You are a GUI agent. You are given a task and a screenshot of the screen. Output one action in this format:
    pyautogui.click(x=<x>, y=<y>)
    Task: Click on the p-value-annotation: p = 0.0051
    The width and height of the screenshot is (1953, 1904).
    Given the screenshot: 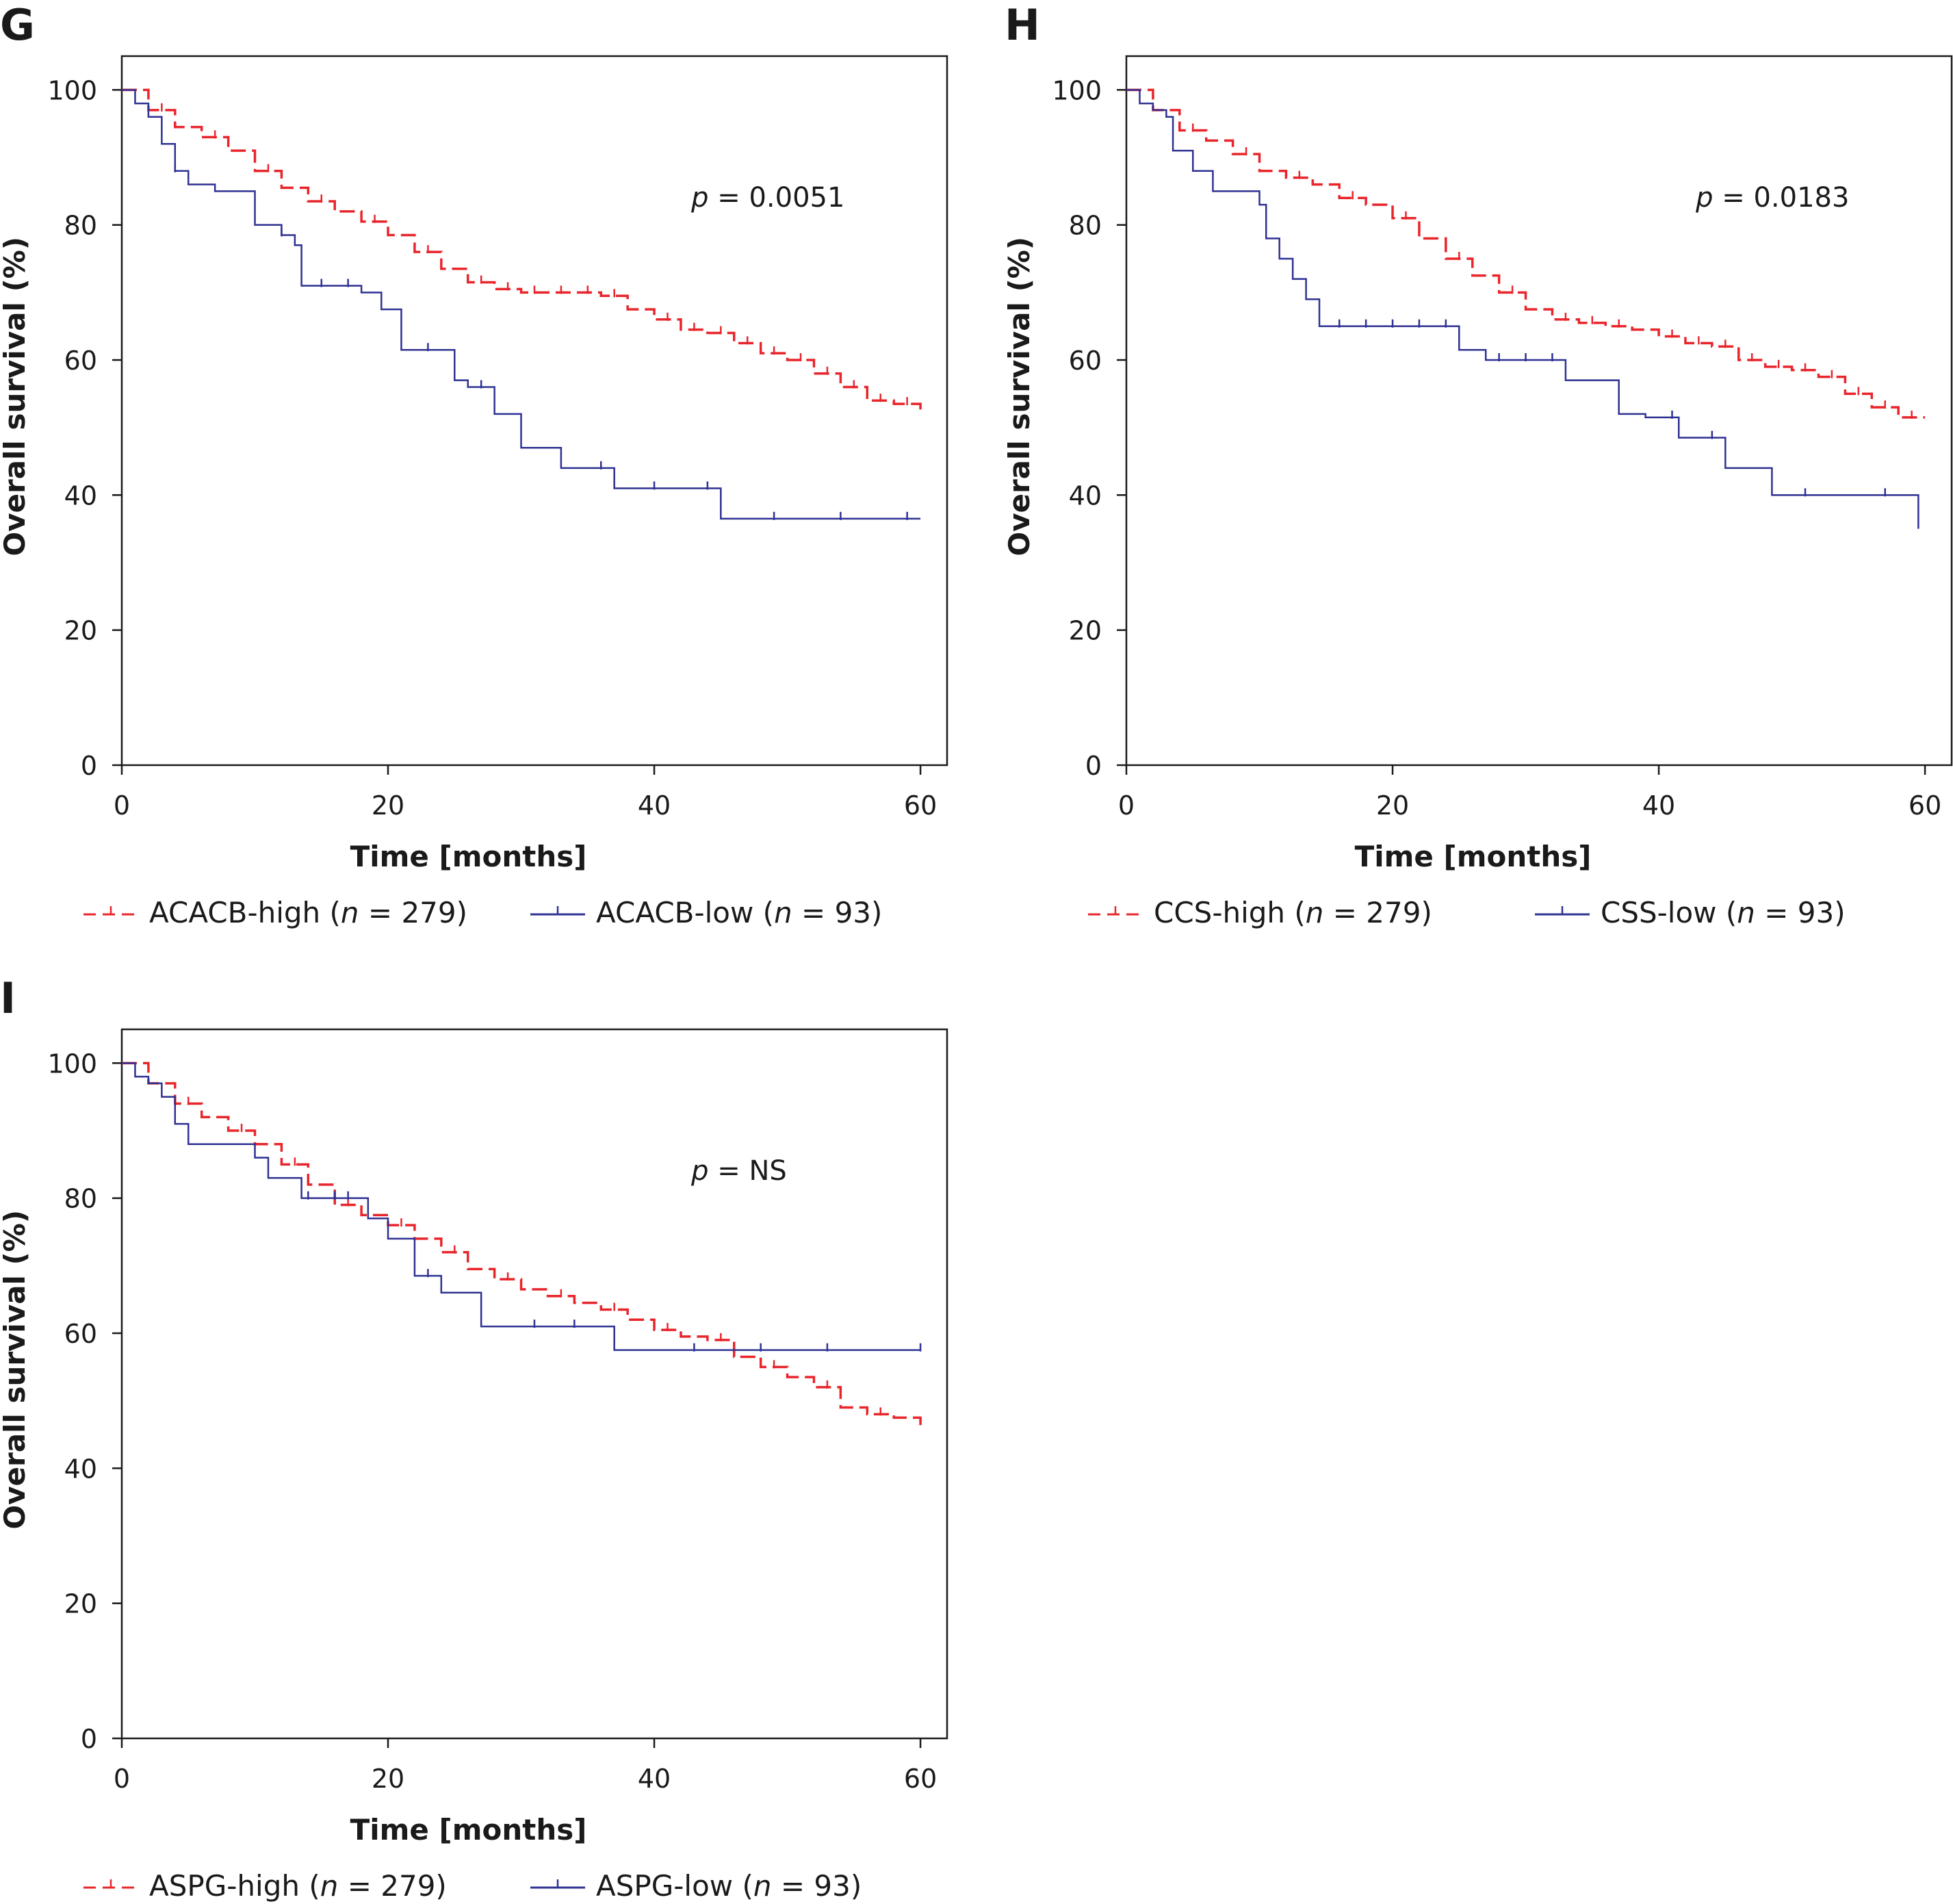 What is the action you would take?
    pyautogui.click(x=767, y=198)
    